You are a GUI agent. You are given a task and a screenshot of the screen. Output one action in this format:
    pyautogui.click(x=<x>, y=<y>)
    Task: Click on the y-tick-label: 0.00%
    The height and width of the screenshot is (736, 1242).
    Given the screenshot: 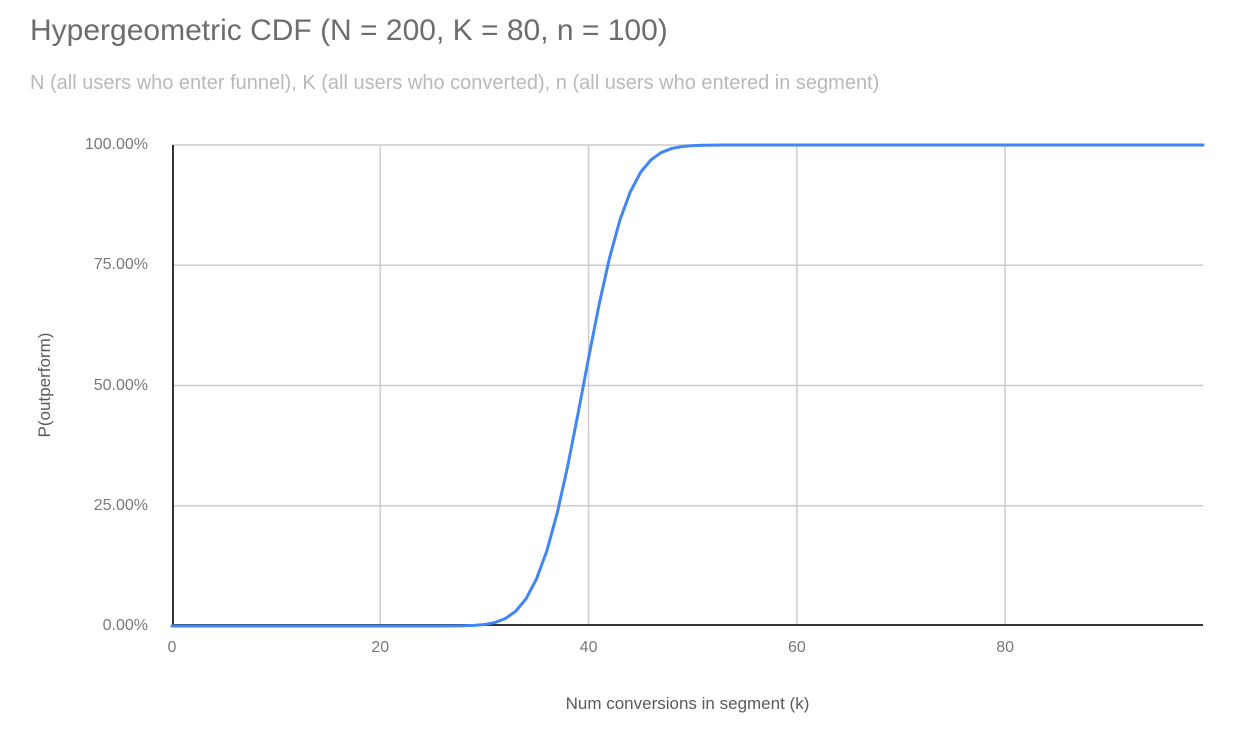 What is the action you would take?
    pyautogui.click(x=125, y=625)
    